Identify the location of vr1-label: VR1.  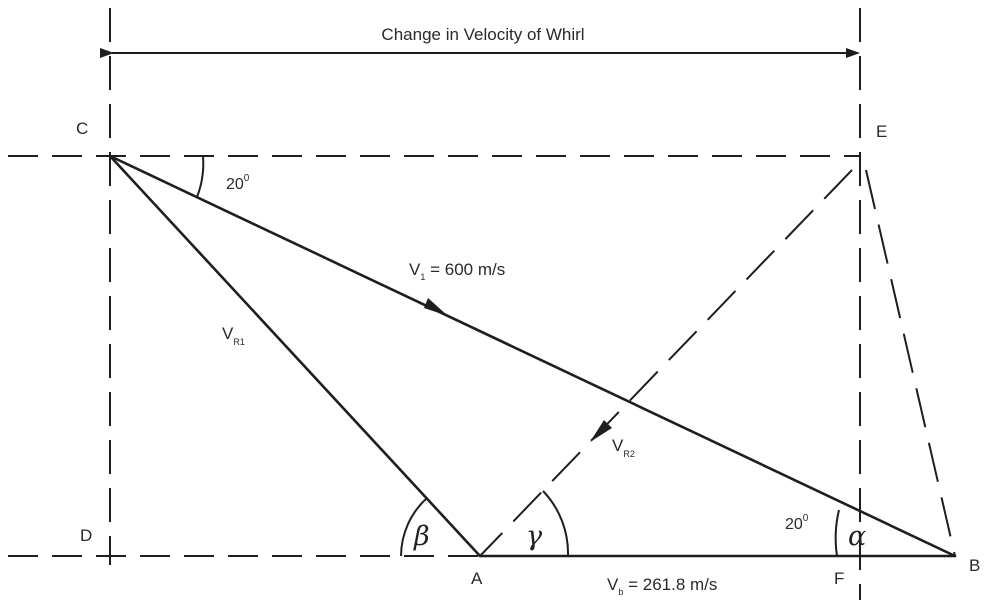
(233, 335).